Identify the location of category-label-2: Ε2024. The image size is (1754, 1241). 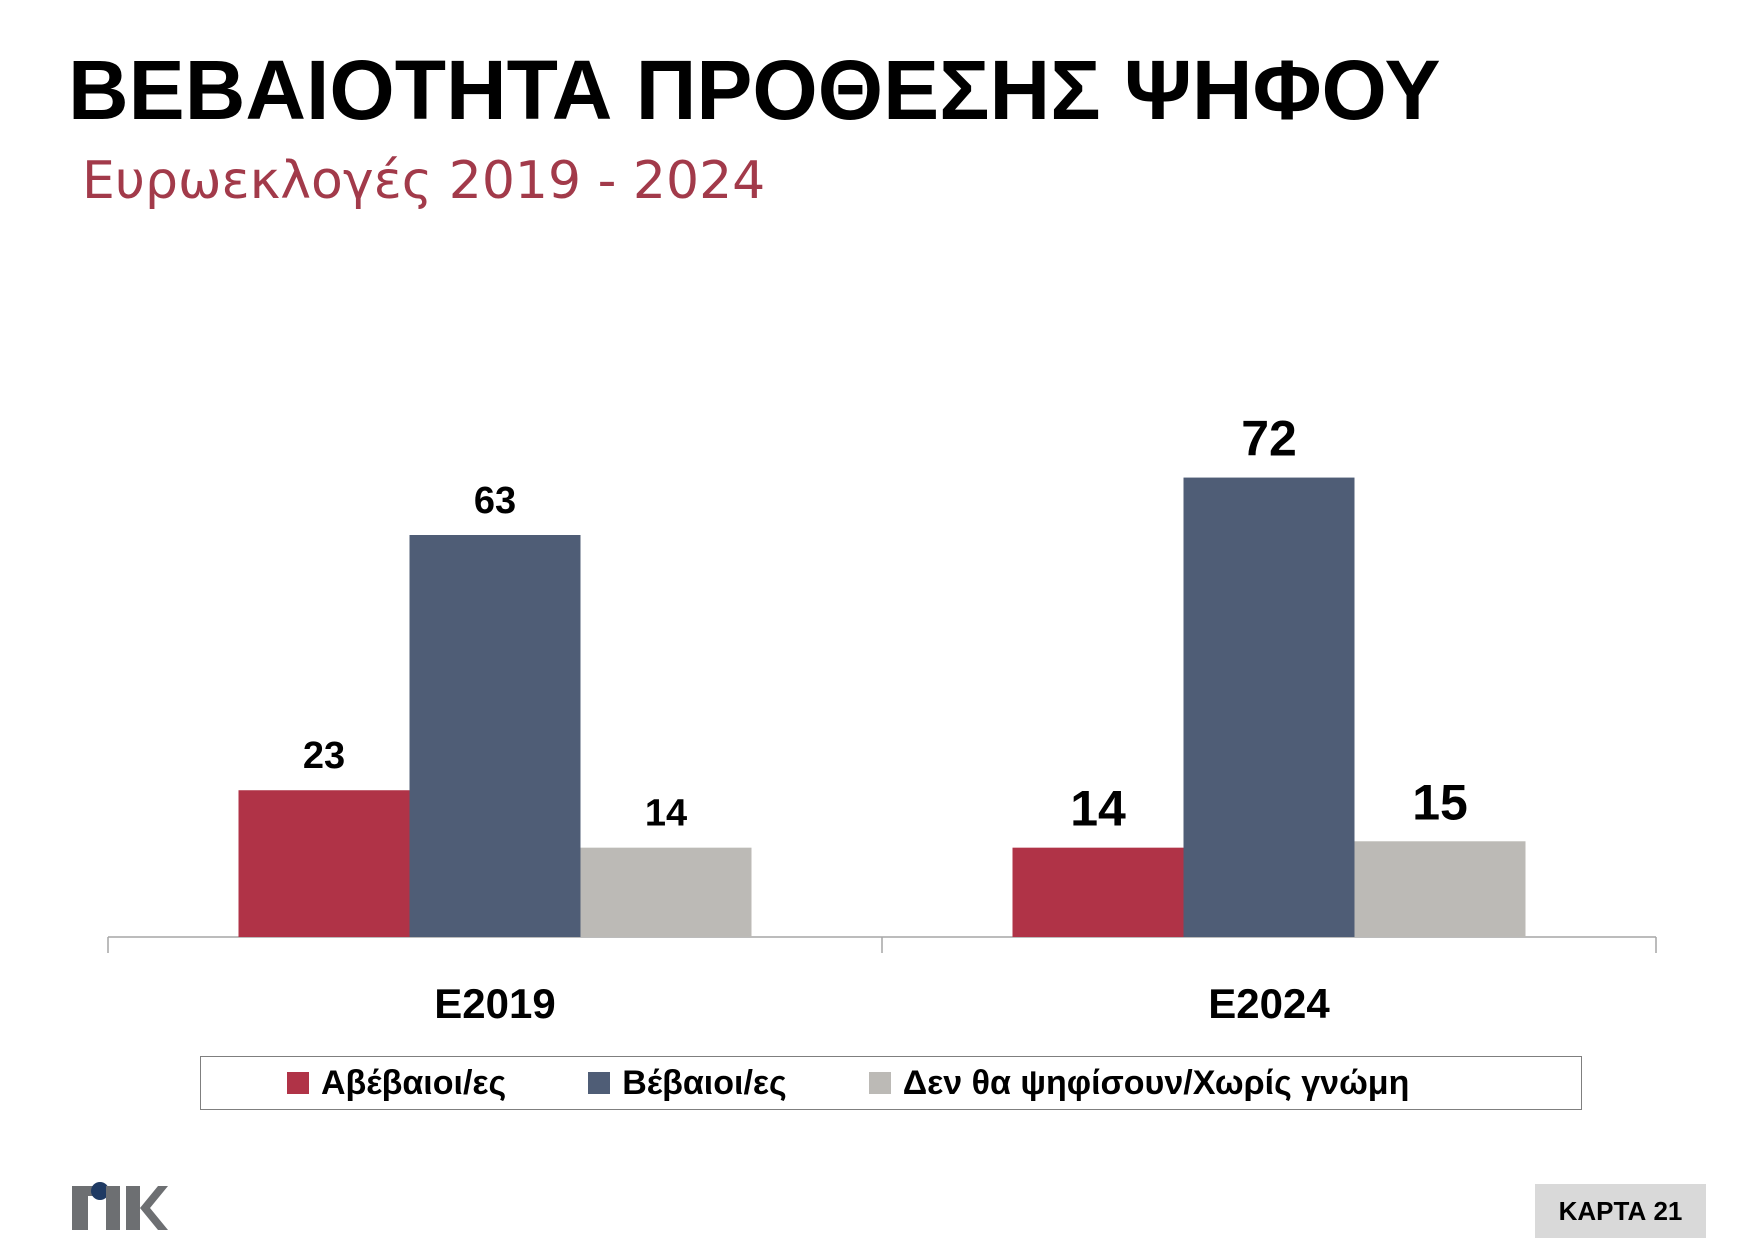
(1269, 1003).